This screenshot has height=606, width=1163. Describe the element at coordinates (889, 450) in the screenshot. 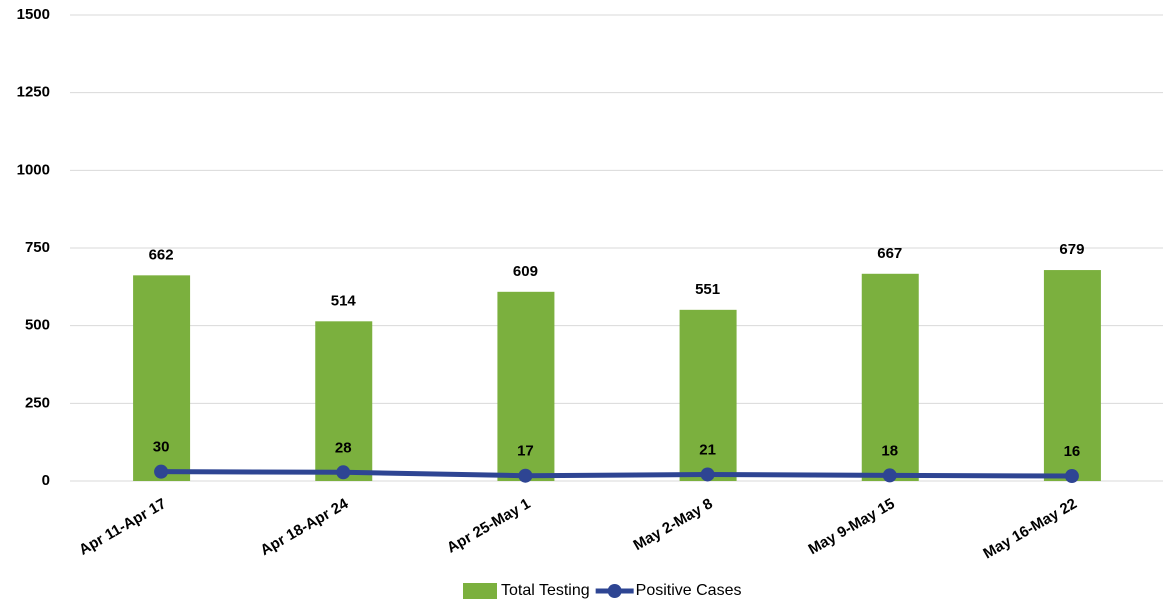

I see `data-label: 18` at that location.